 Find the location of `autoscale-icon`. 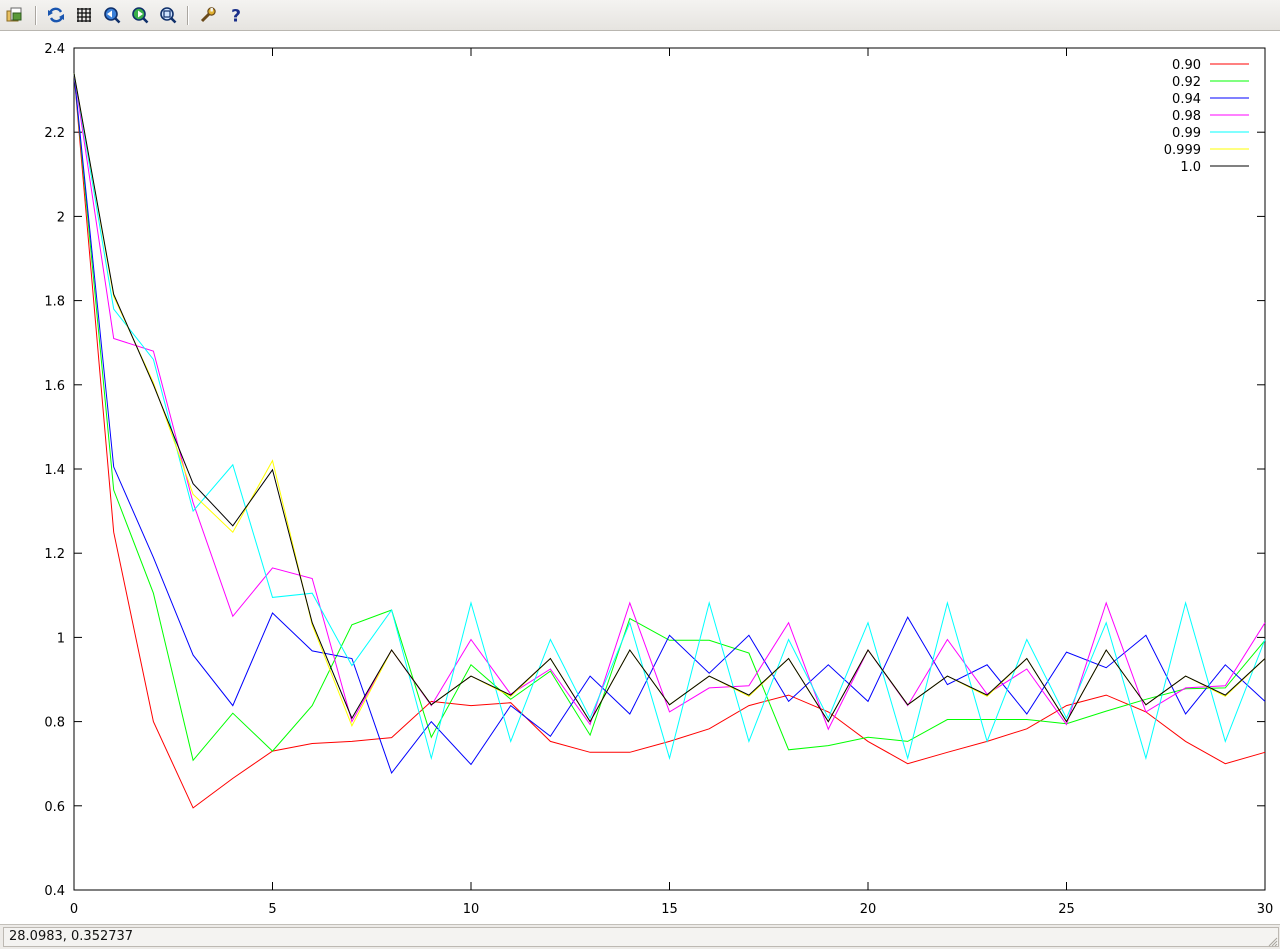

autoscale-icon is located at coordinates (168, 15).